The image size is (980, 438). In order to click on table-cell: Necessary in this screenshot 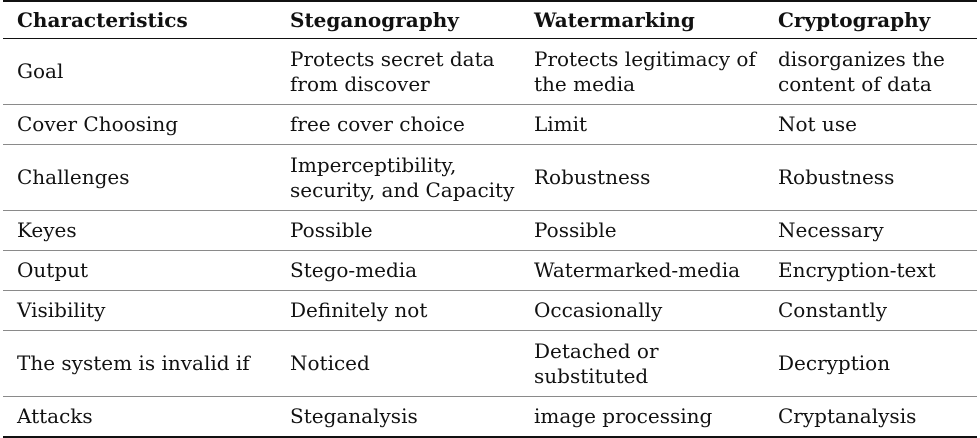, I will do `click(870, 230)`.